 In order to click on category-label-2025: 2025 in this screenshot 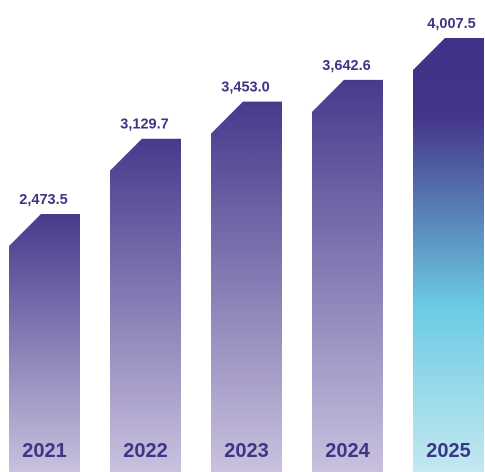, I will do `click(448, 451)`.